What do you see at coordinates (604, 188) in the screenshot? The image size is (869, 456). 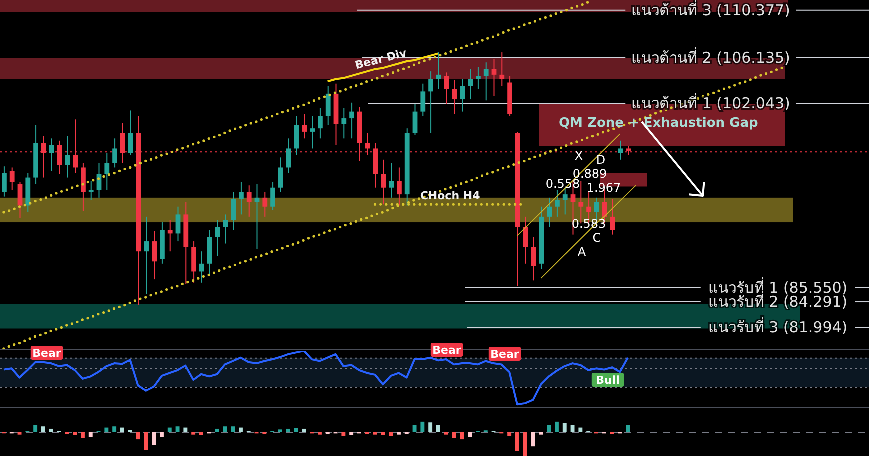 I see `annotation: 1.967` at bounding box center [604, 188].